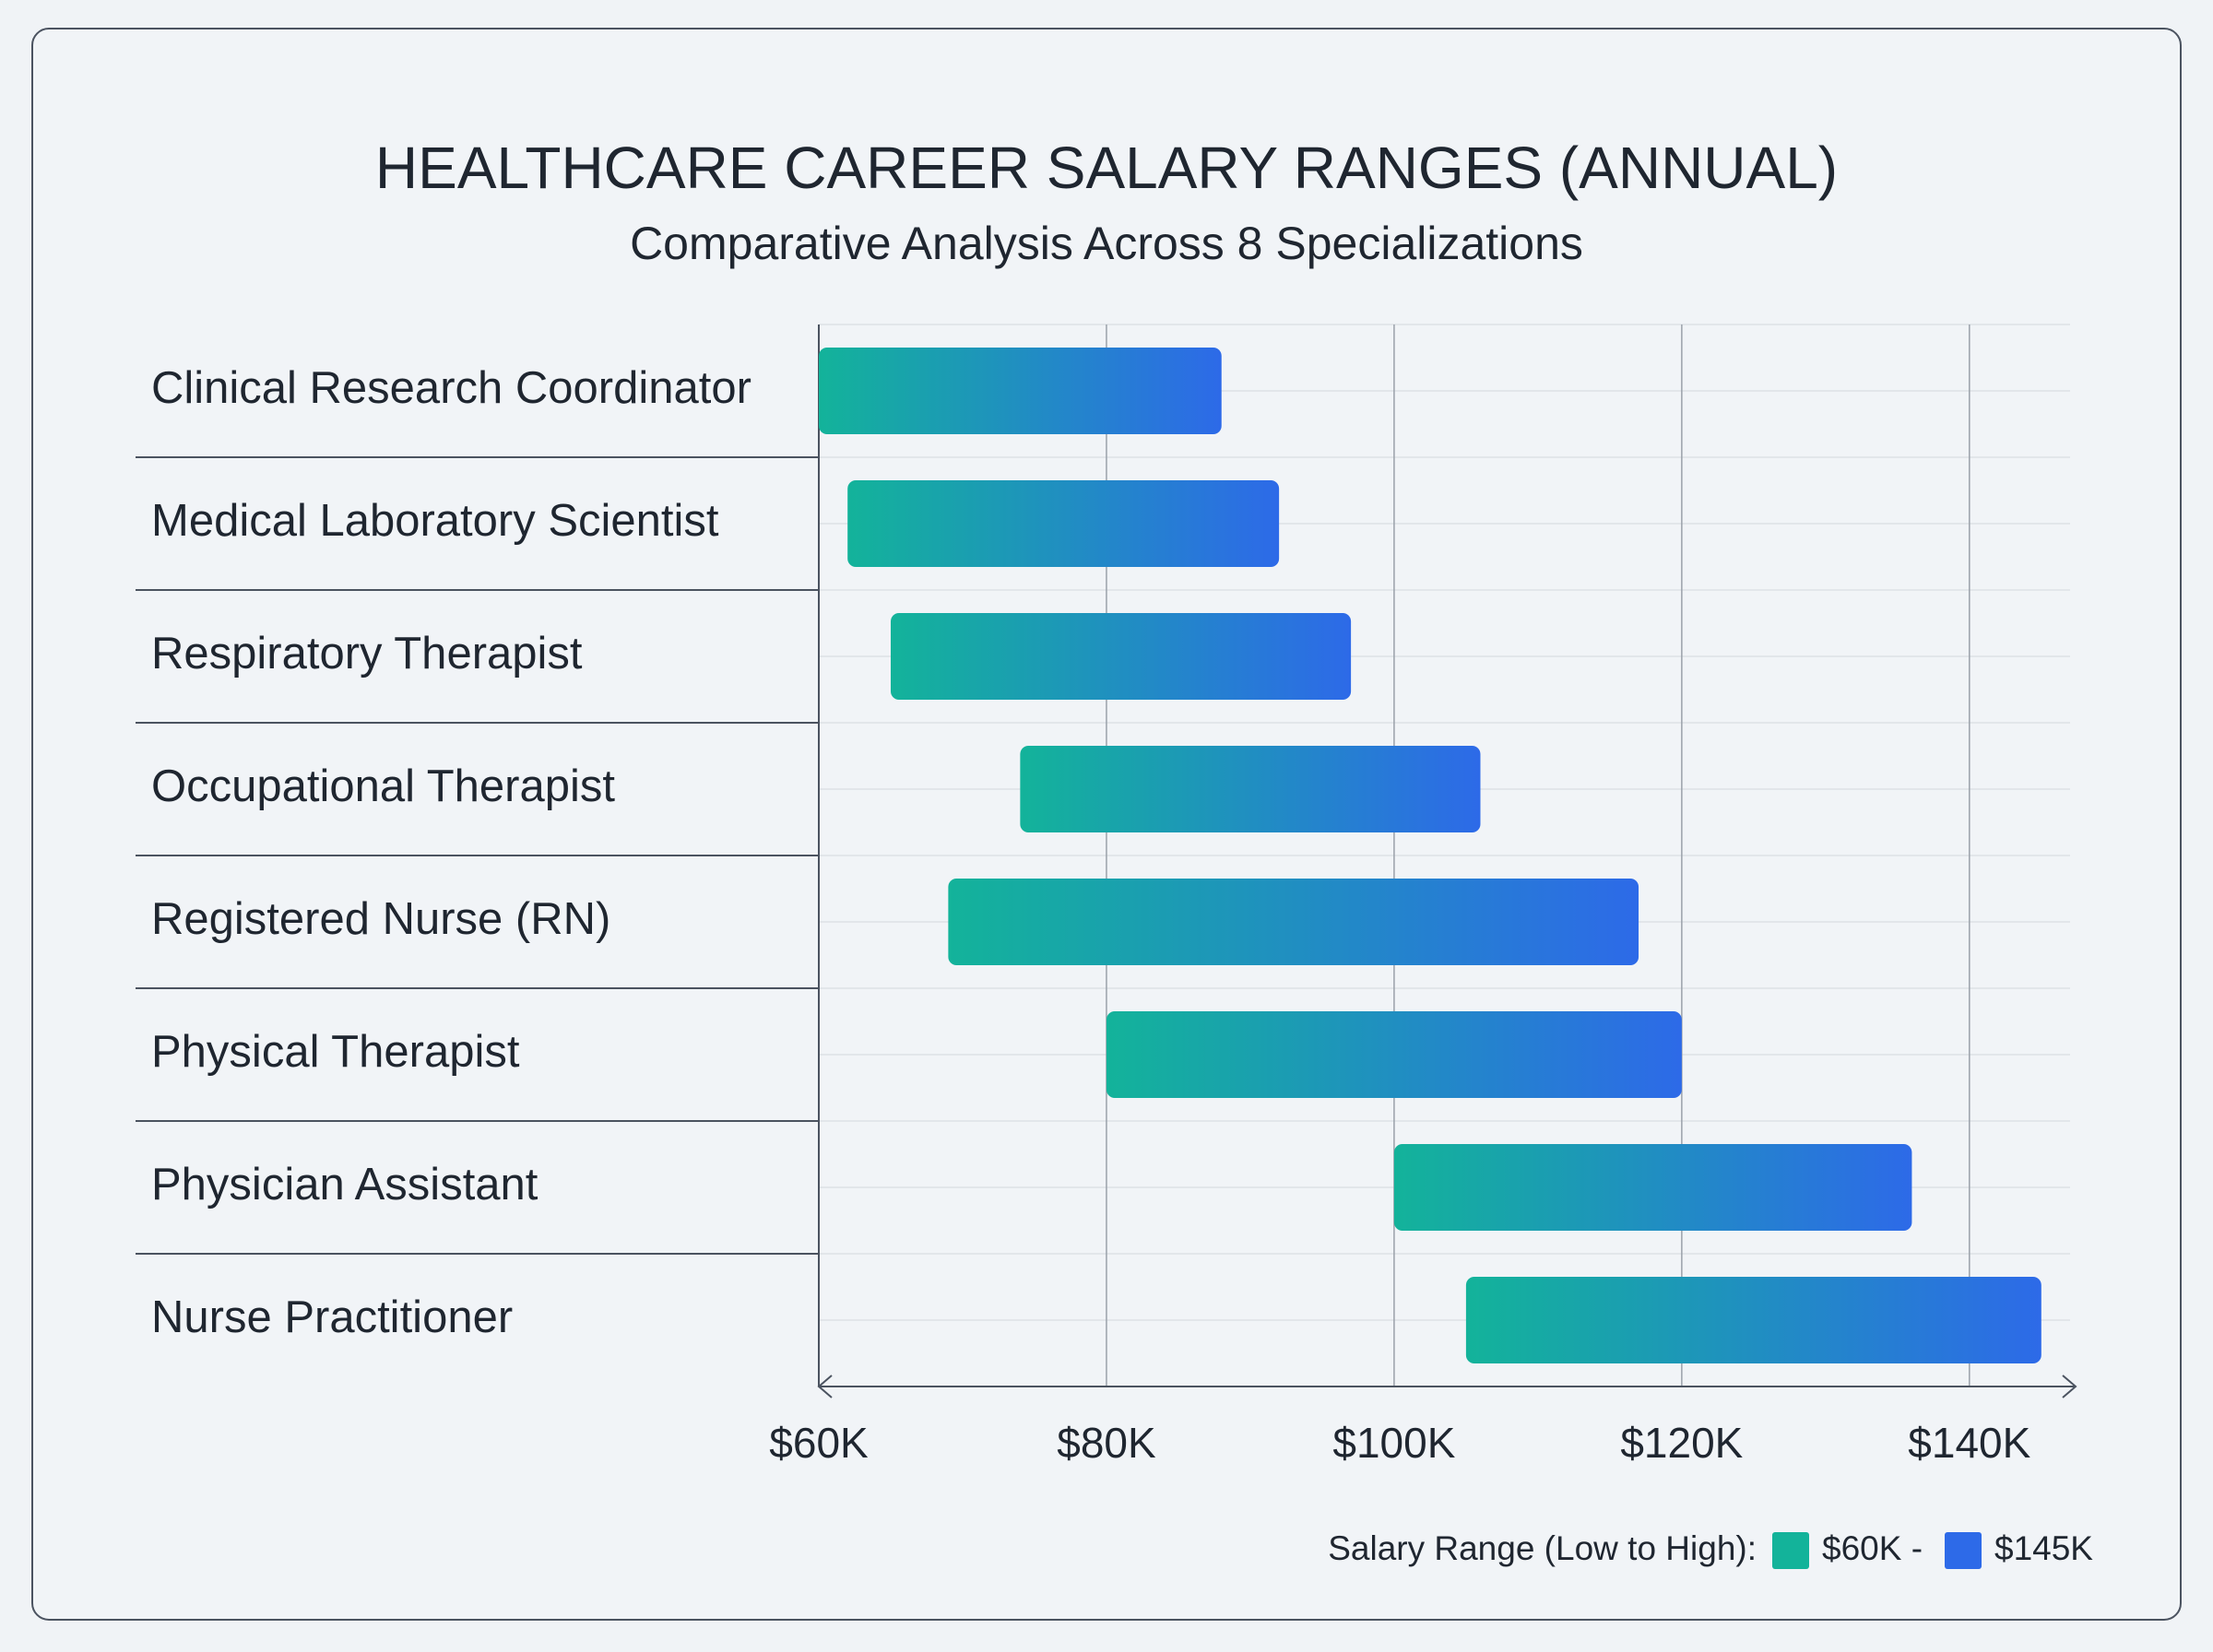 This screenshot has width=2213, height=1652. I want to click on legend-label: $145K, so click(2044, 1548).